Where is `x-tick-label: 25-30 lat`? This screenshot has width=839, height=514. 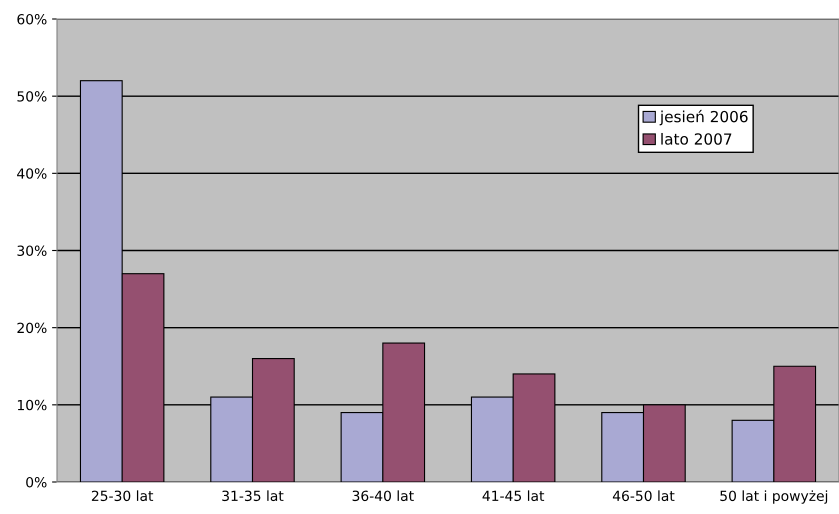 x-tick-label: 25-30 lat is located at coordinates (123, 496).